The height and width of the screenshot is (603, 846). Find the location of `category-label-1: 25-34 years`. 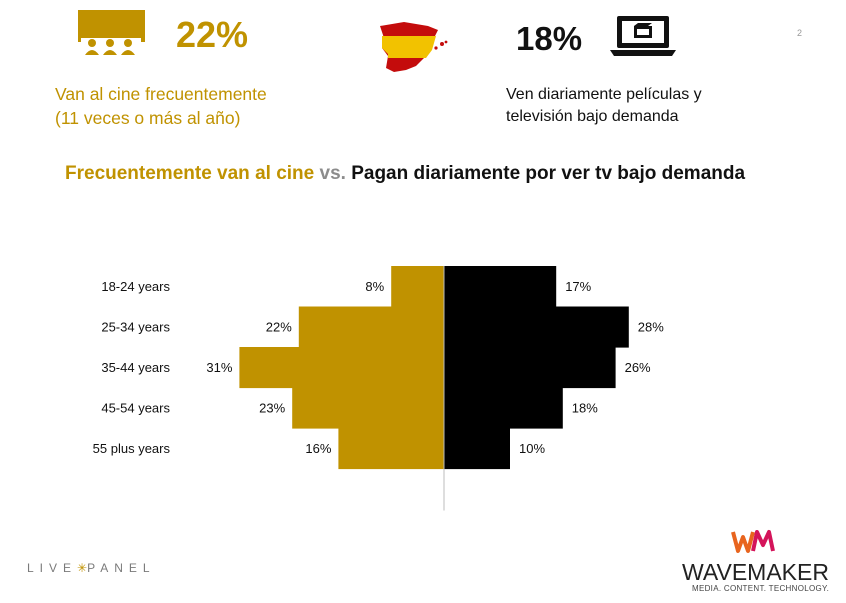

category-label-1: 25-34 years is located at coordinates (135, 326).